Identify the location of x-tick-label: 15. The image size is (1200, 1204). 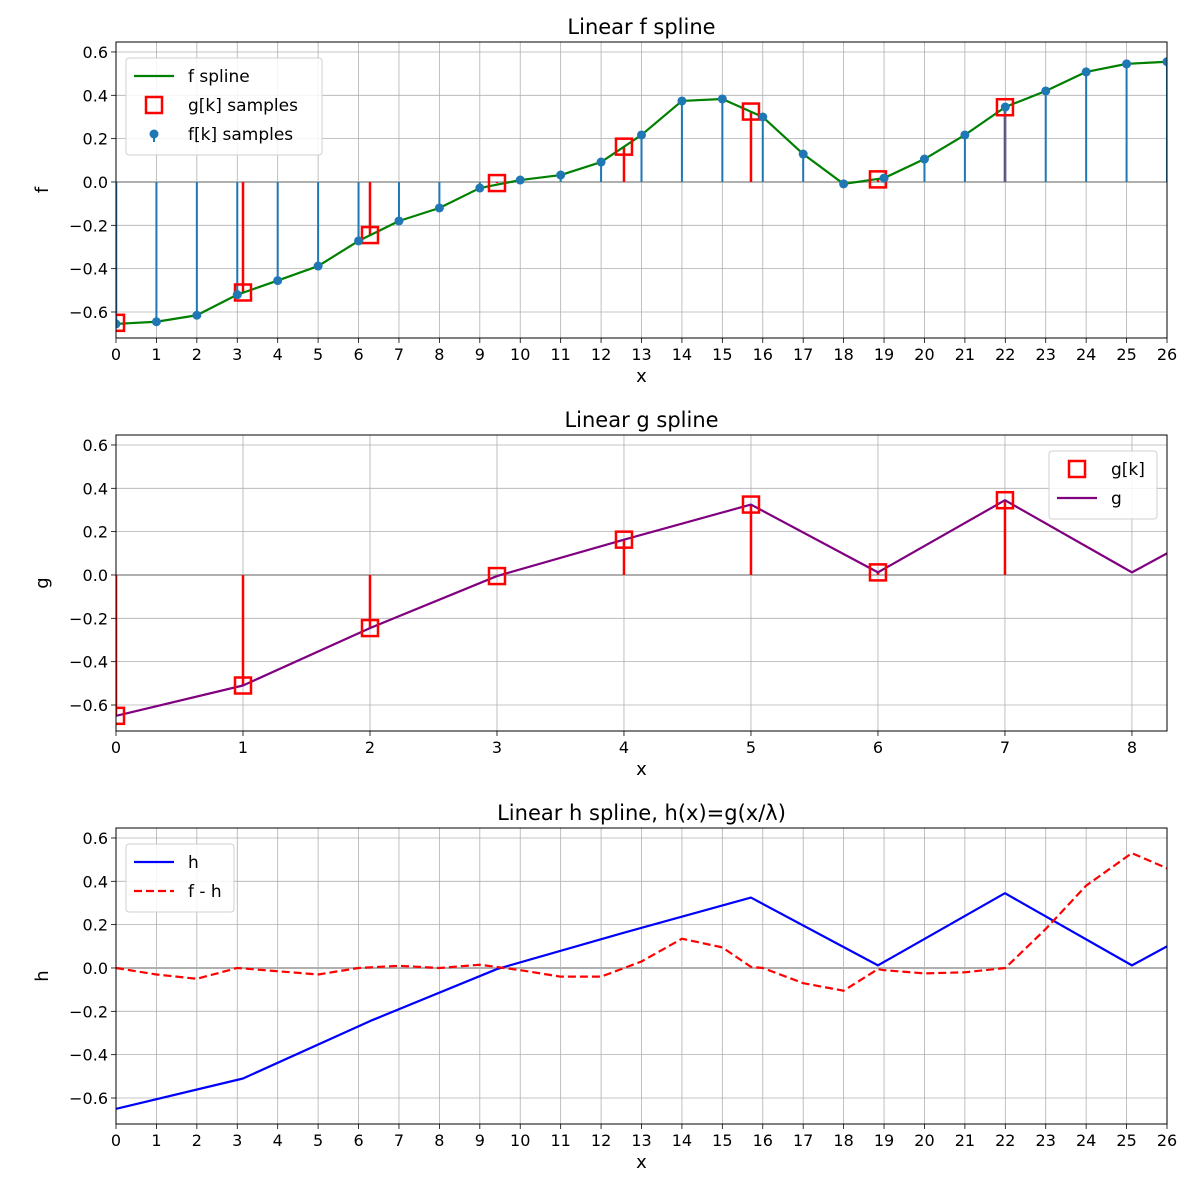
(722, 354).